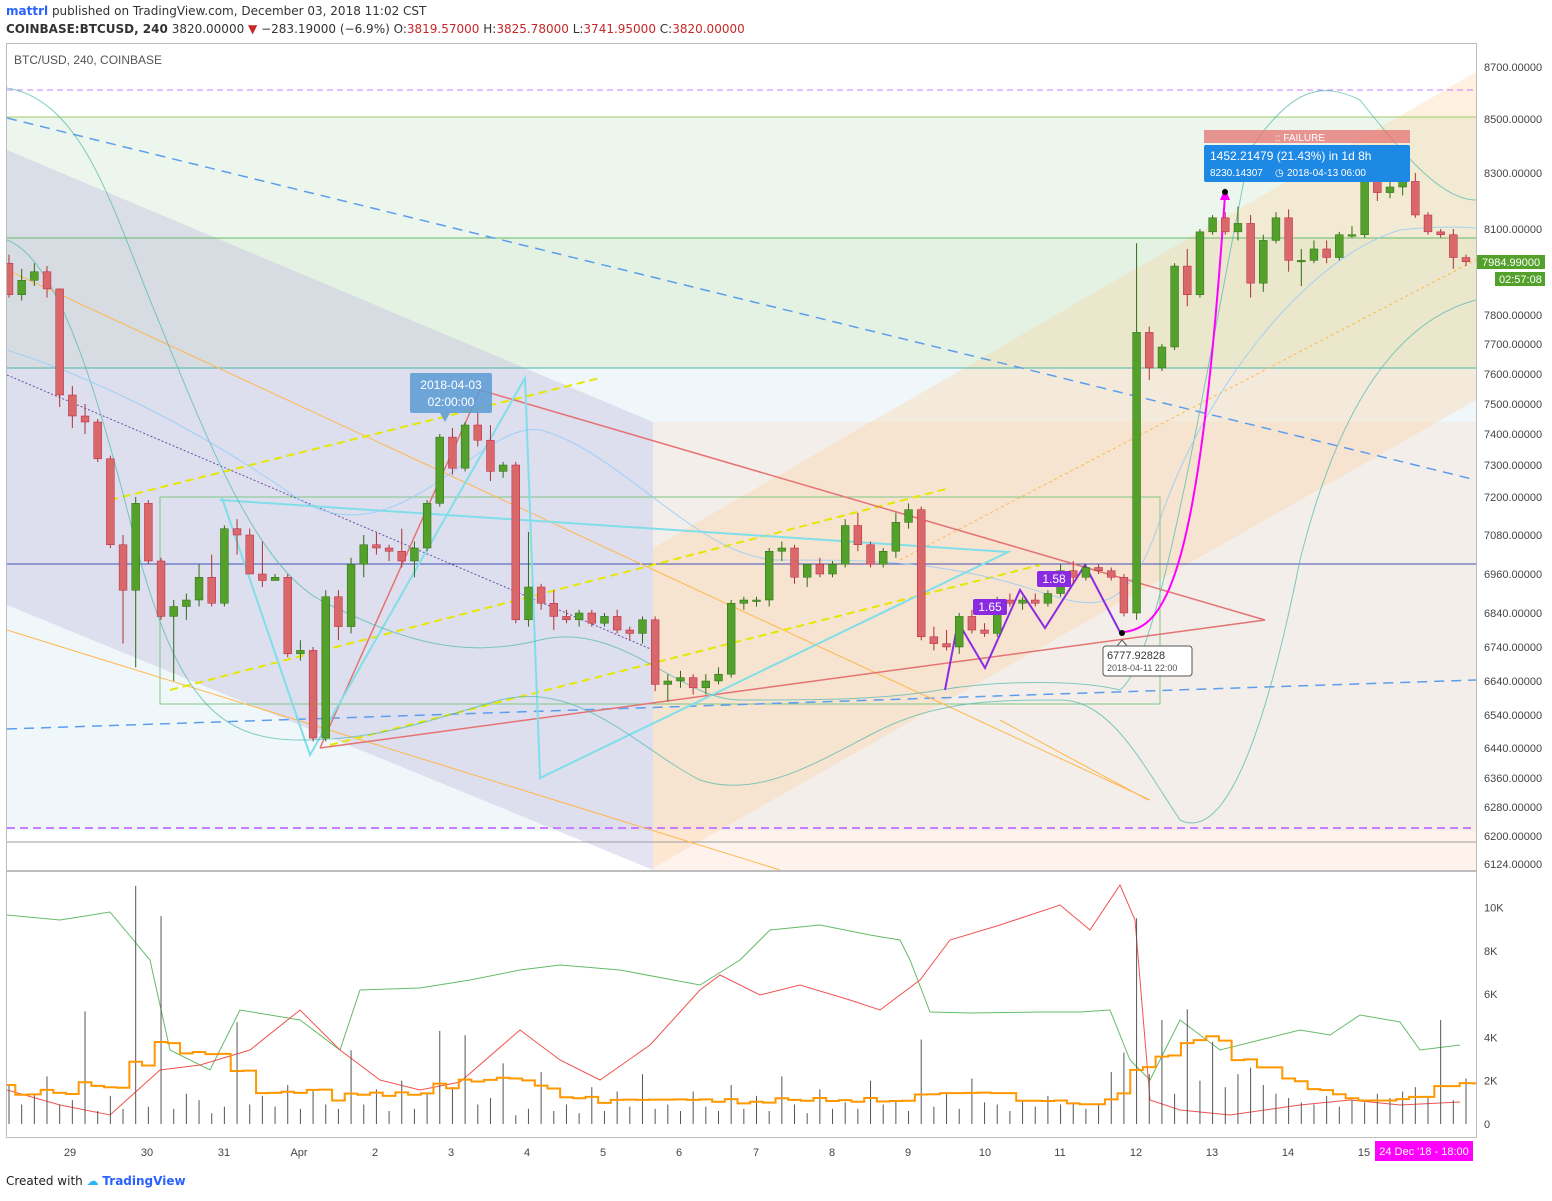 The width and height of the screenshot is (1552, 1201). Describe the element at coordinates (1424, 1151) in the screenshot. I see `time-badge` at that location.